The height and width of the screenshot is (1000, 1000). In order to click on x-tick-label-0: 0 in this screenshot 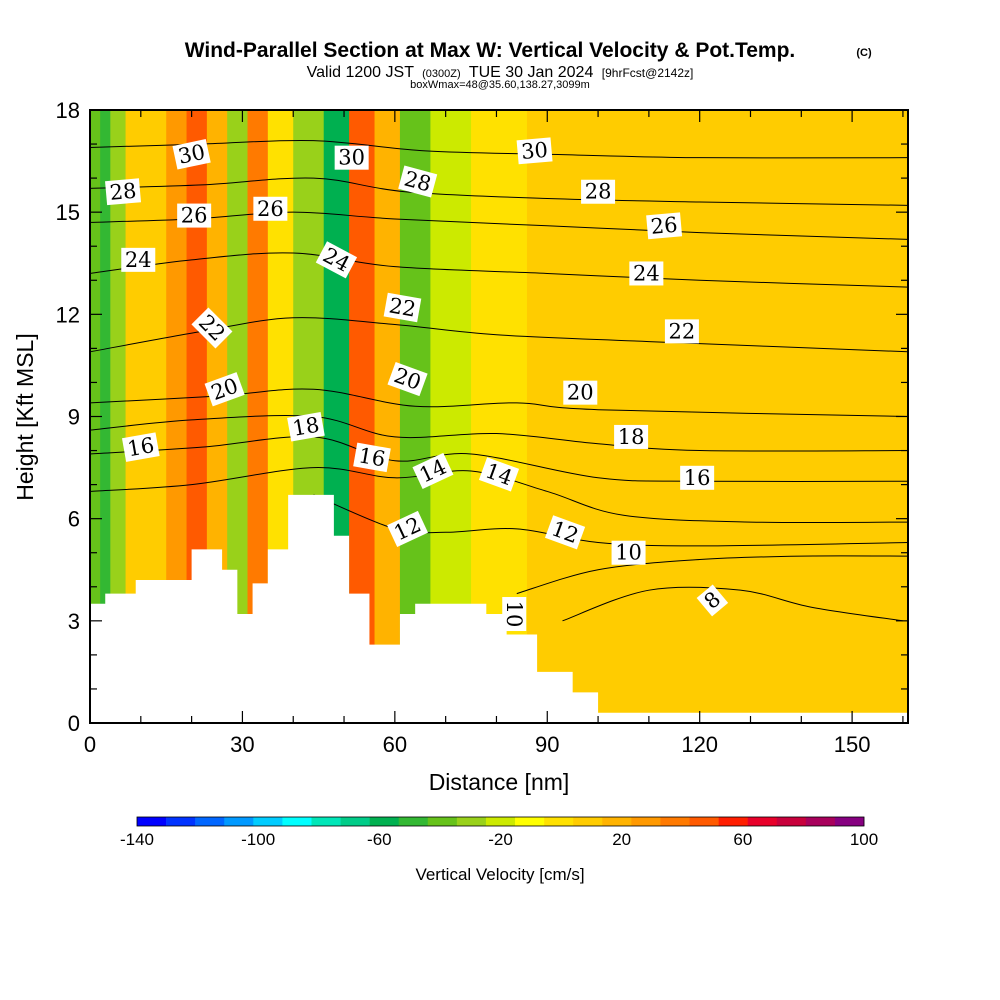, I will do `click(90, 744)`.